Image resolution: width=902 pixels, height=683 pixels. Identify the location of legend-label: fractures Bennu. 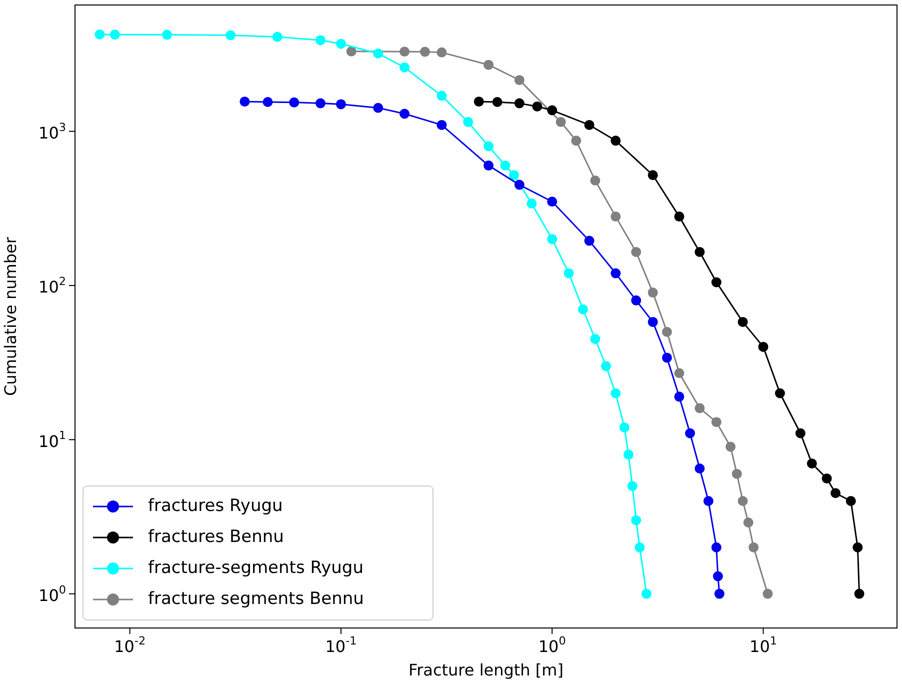
(216, 536).